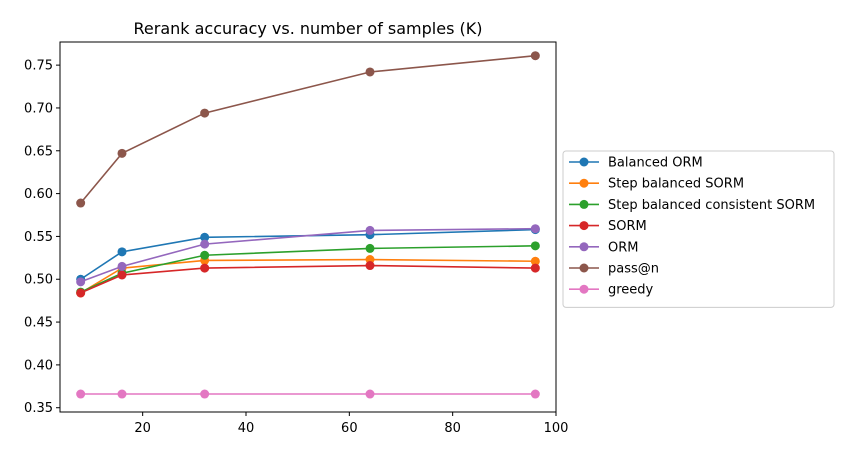 This screenshot has width=854, height=455. I want to click on series-balanced-orm, so click(308, 254).